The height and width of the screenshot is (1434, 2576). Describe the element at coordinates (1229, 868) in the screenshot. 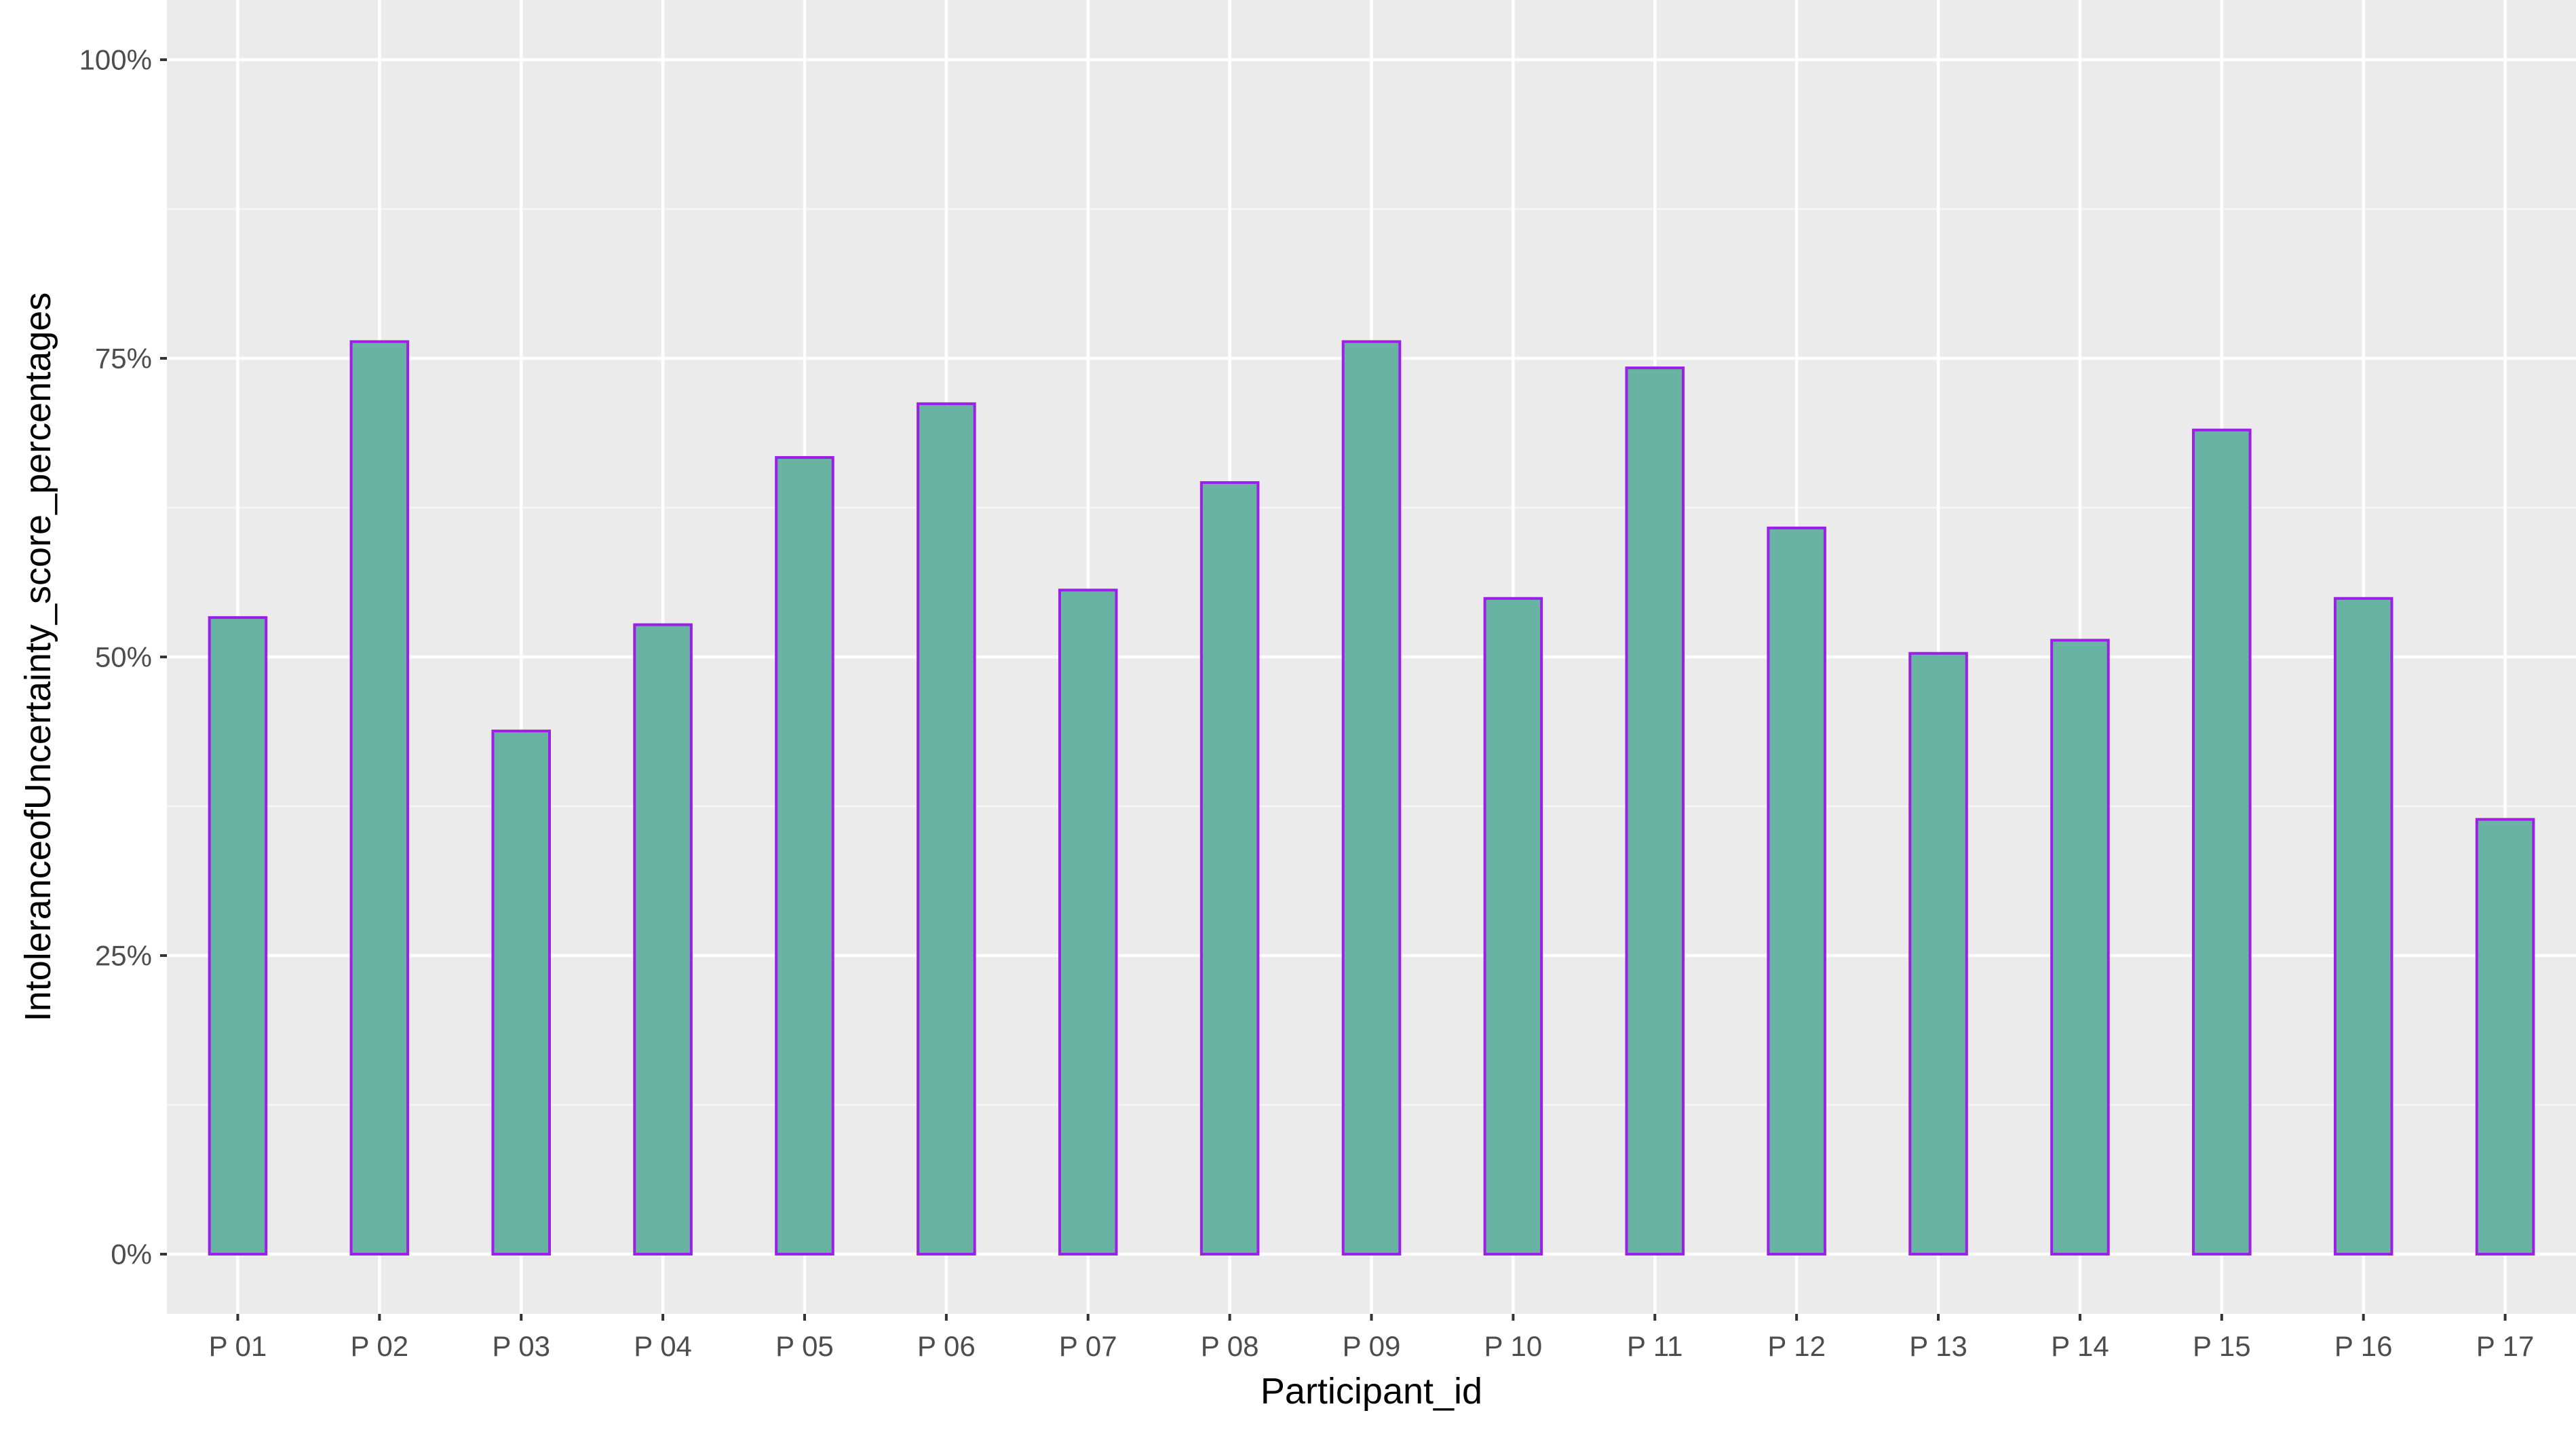

I see `bar-p08` at that location.